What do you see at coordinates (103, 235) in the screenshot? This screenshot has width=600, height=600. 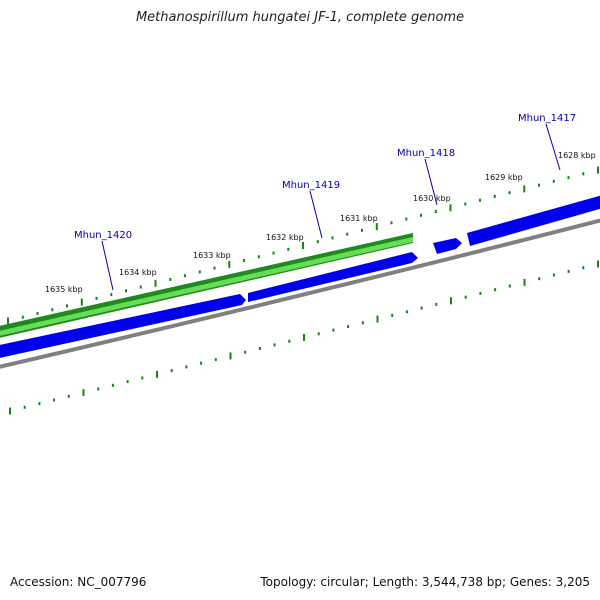 I see `gene-label-mhun-1420: Mhun_1420` at bounding box center [103, 235].